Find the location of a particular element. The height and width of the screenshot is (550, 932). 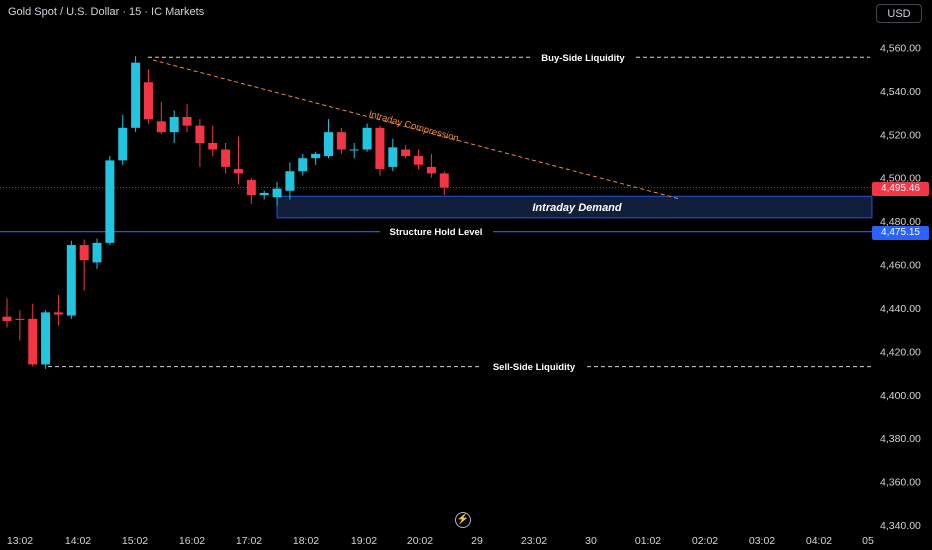

y-tick-label: 4,520.00 is located at coordinates (900, 135).